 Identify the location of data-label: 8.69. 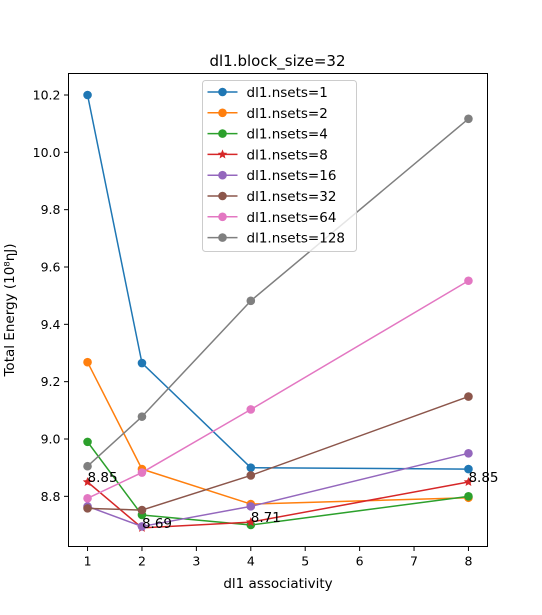
(157, 524).